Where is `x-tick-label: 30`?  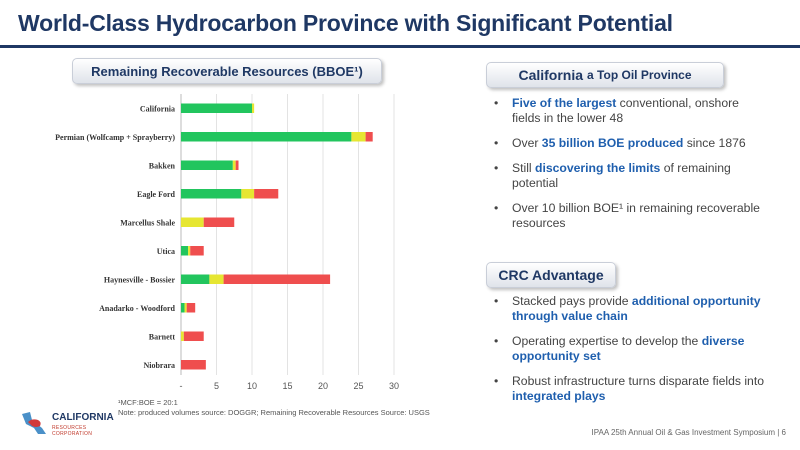 x-tick-label: 30 is located at coordinates (394, 386).